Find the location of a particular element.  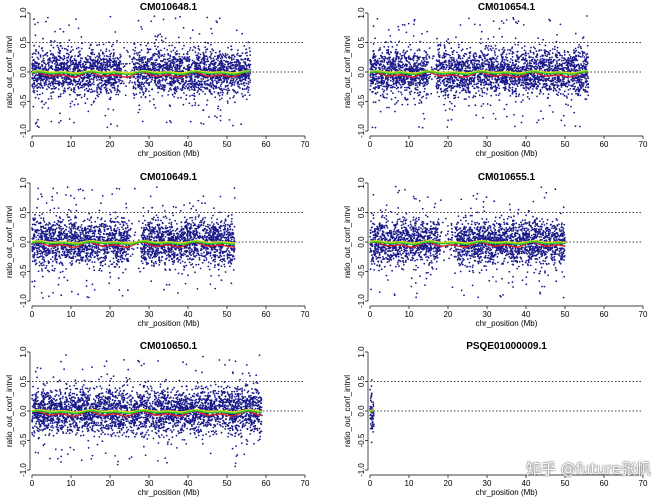

x-axis-label: chr_position (Mb) is located at coordinates (169, 153).